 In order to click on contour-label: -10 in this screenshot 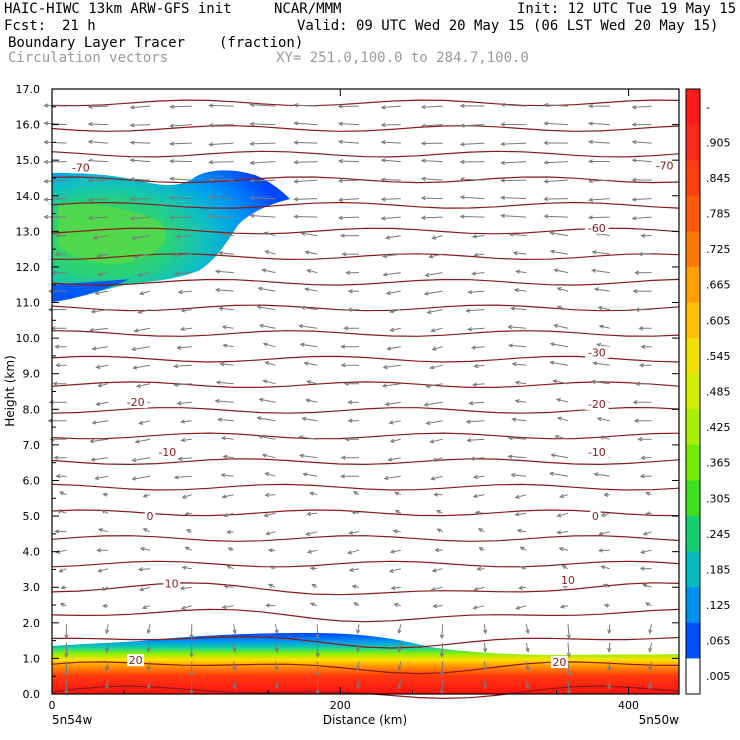, I will do `click(167, 452)`.